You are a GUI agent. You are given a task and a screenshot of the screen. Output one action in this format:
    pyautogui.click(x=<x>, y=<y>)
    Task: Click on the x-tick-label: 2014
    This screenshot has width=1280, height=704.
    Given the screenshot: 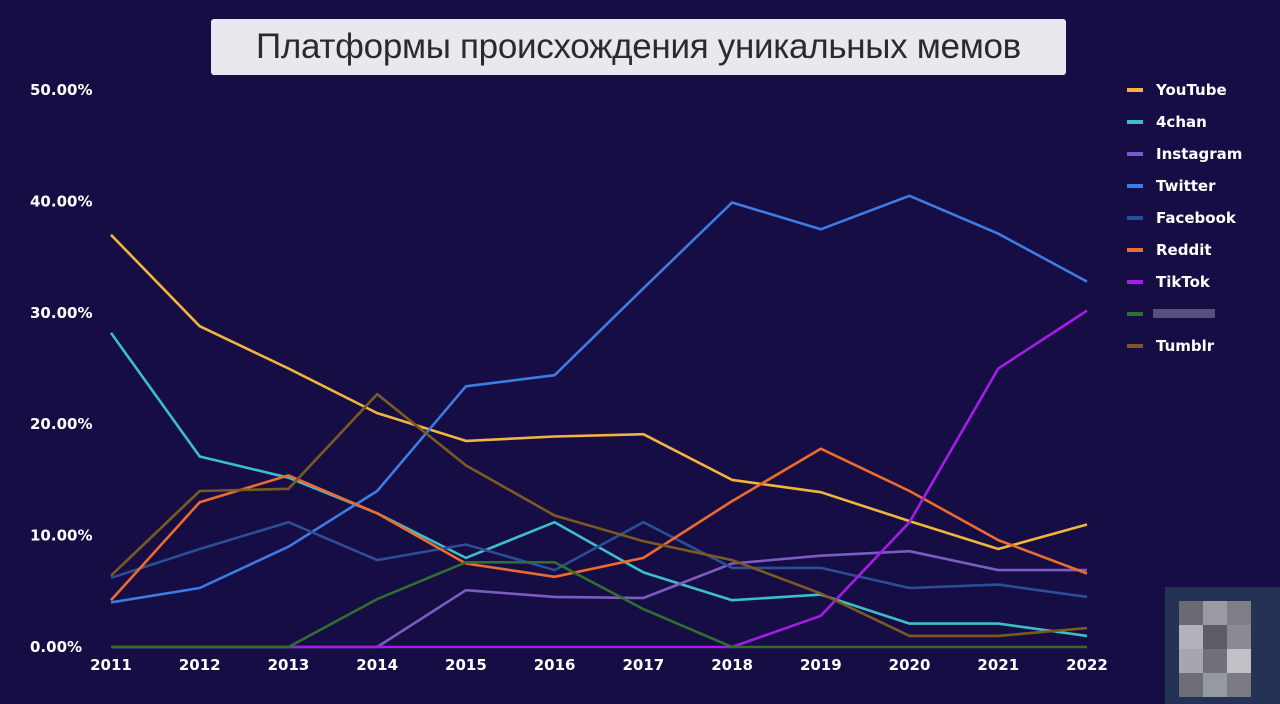 What is the action you would take?
    pyautogui.click(x=377, y=665)
    